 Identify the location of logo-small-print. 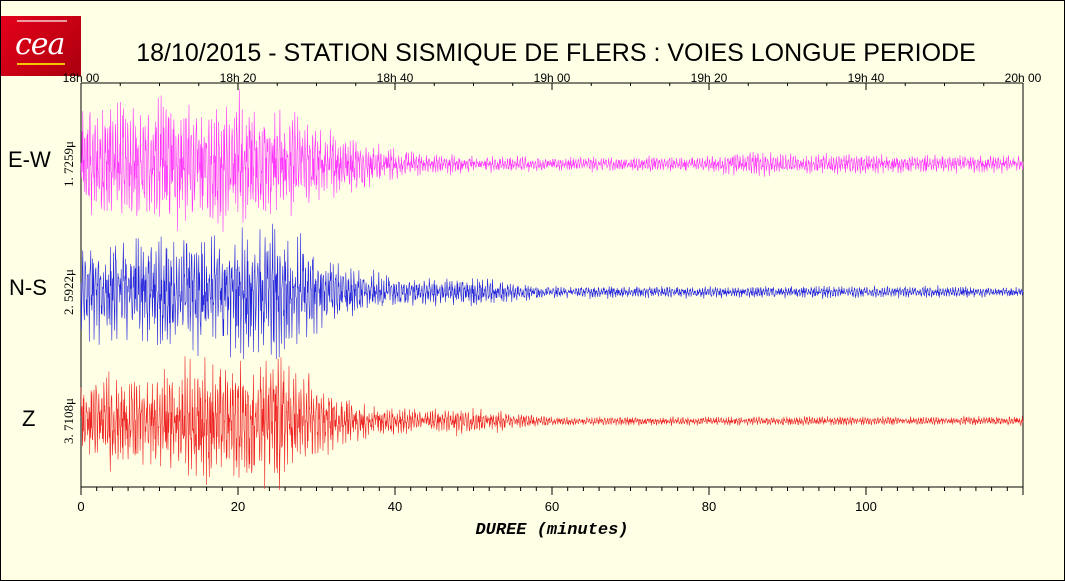
(42, 21).